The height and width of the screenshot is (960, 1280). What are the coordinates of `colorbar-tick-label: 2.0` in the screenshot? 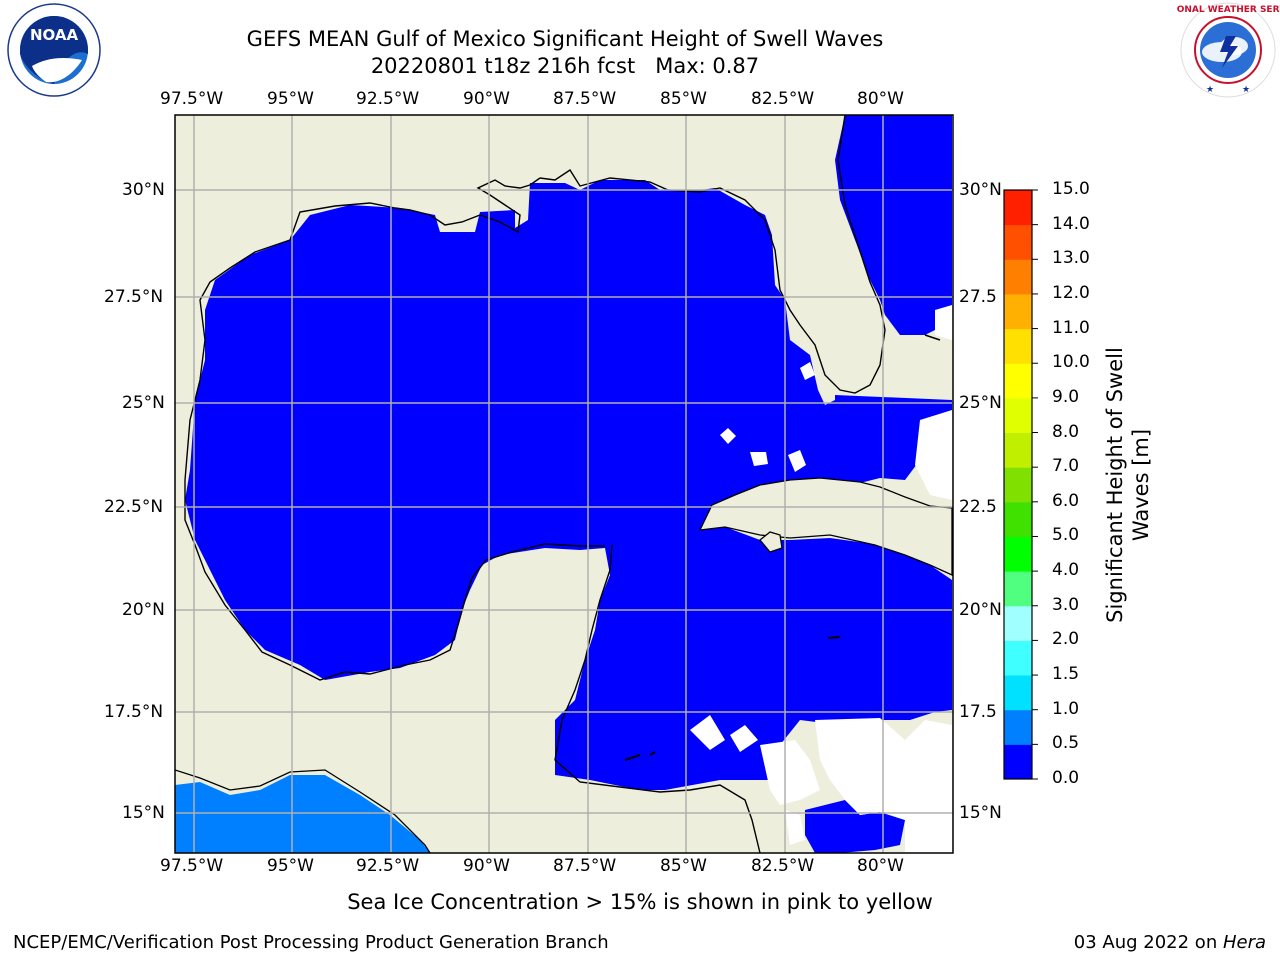 It's located at (1066, 639).